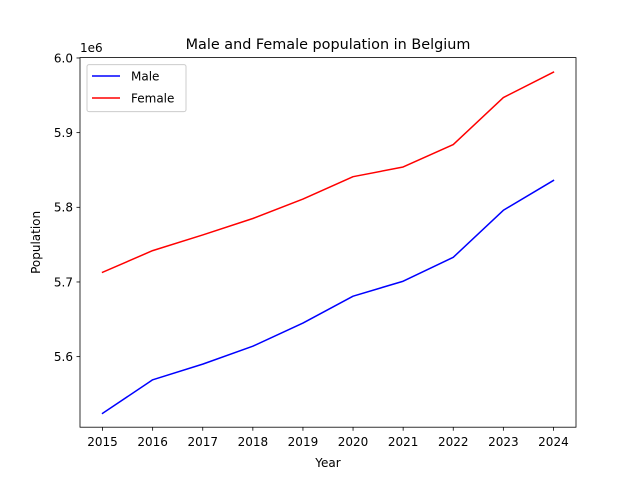 This screenshot has height=480, width=640. I want to click on chart-title: Male and Female population in Belgium, so click(328, 45).